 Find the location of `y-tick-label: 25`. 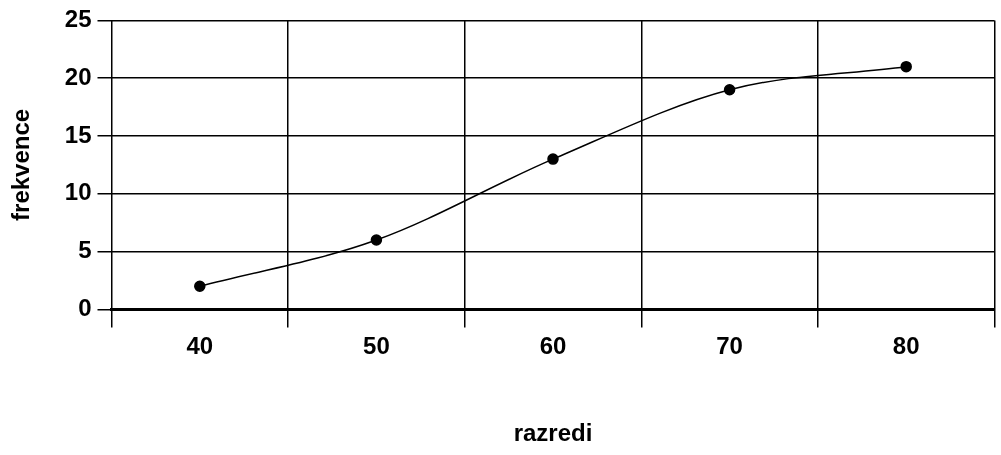

y-tick-label: 25 is located at coordinates (78, 19).